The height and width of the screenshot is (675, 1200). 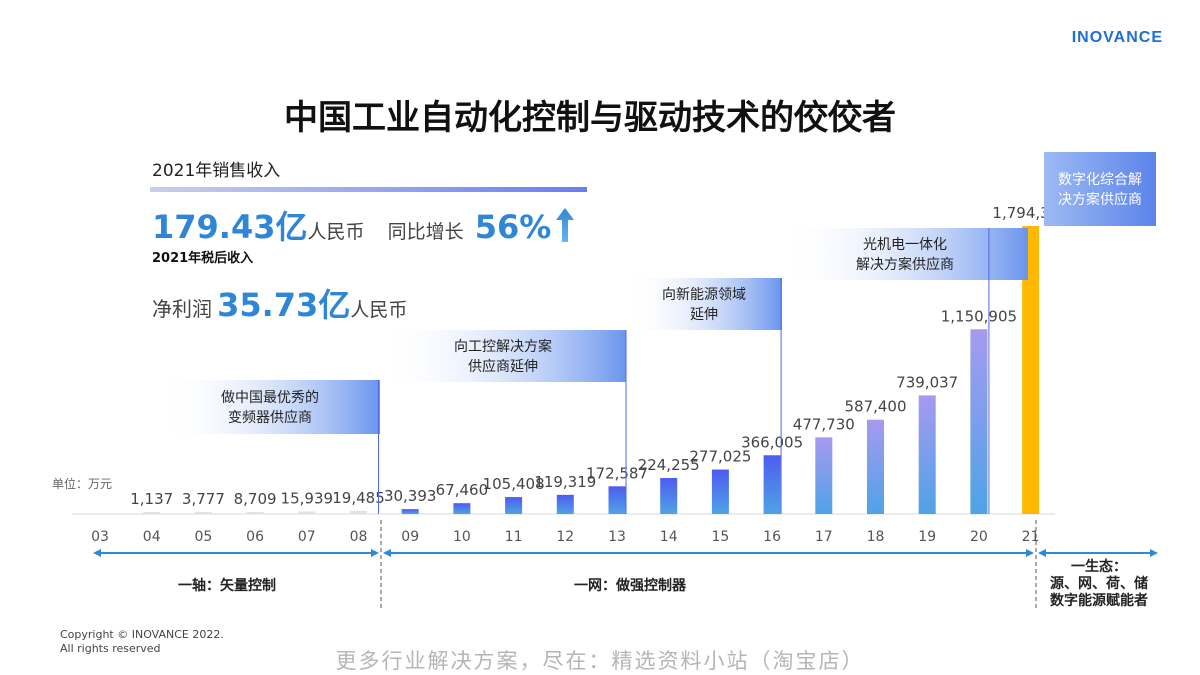 I want to click on data-label: 739,037, so click(x=927, y=382).